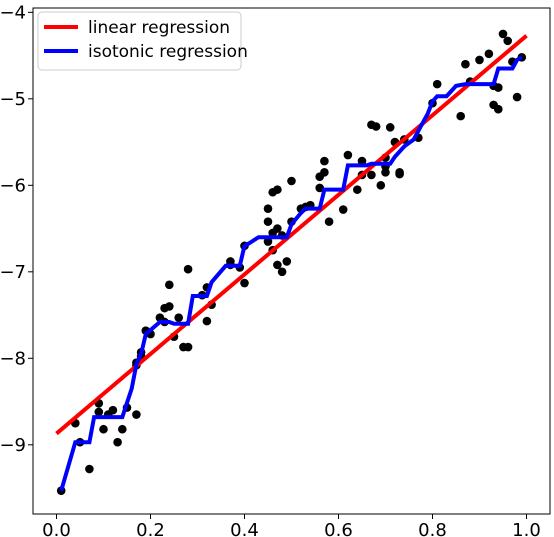 Image resolution: width=554 pixels, height=537 pixels. Describe the element at coordinates (150, 528) in the screenshot. I see `x-tick-label: 0.2` at that location.